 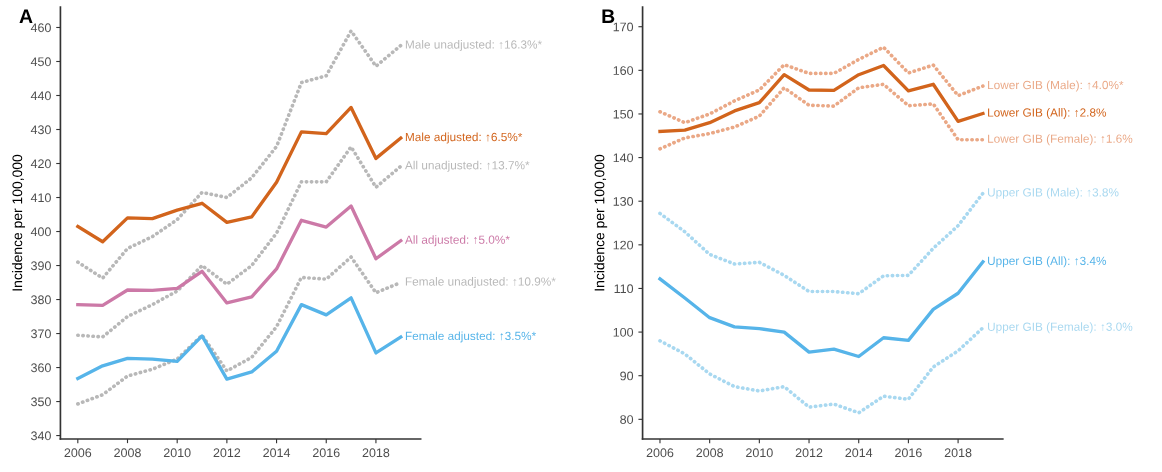 I want to click on y-tick-label: 450, so click(x=40, y=62).